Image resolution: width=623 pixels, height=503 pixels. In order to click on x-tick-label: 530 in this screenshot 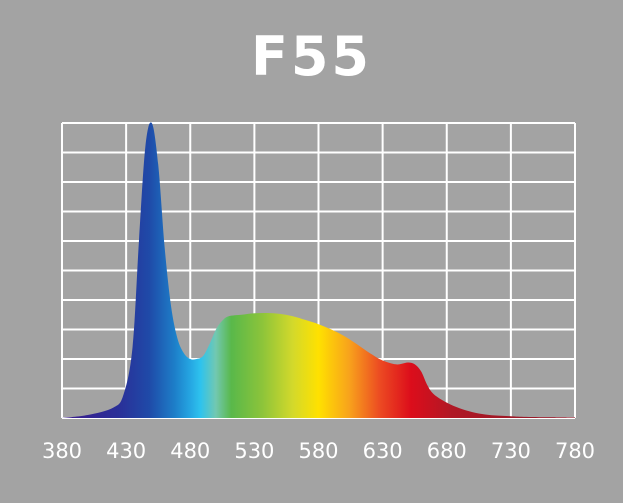, I will do `click(254, 451)`.